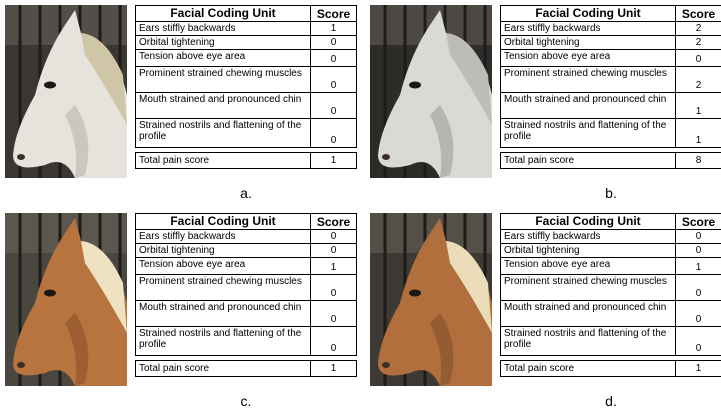  What do you see at coordinates (698, 160) in the screenshot?
I see `total-score: 8` at bounding box center [698, 160].